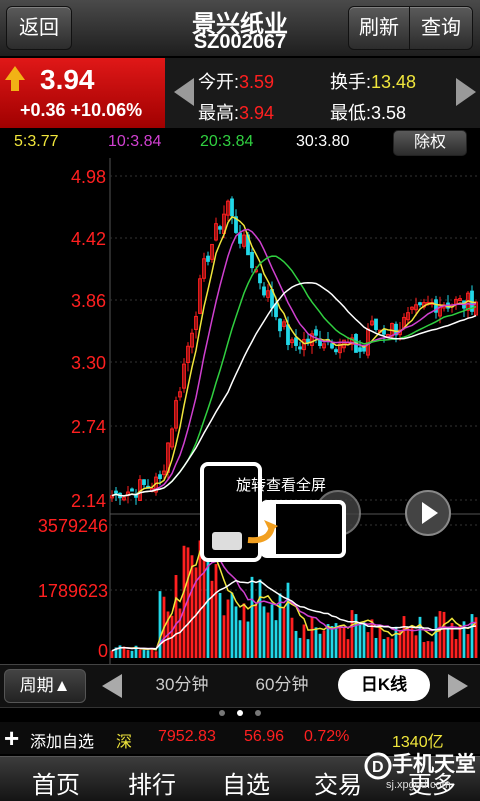 This screenshot has width=480, height=801. Describe the element at coordinates (187, 736) in the screenshot. I see `index-value: 7952.83` at that location.